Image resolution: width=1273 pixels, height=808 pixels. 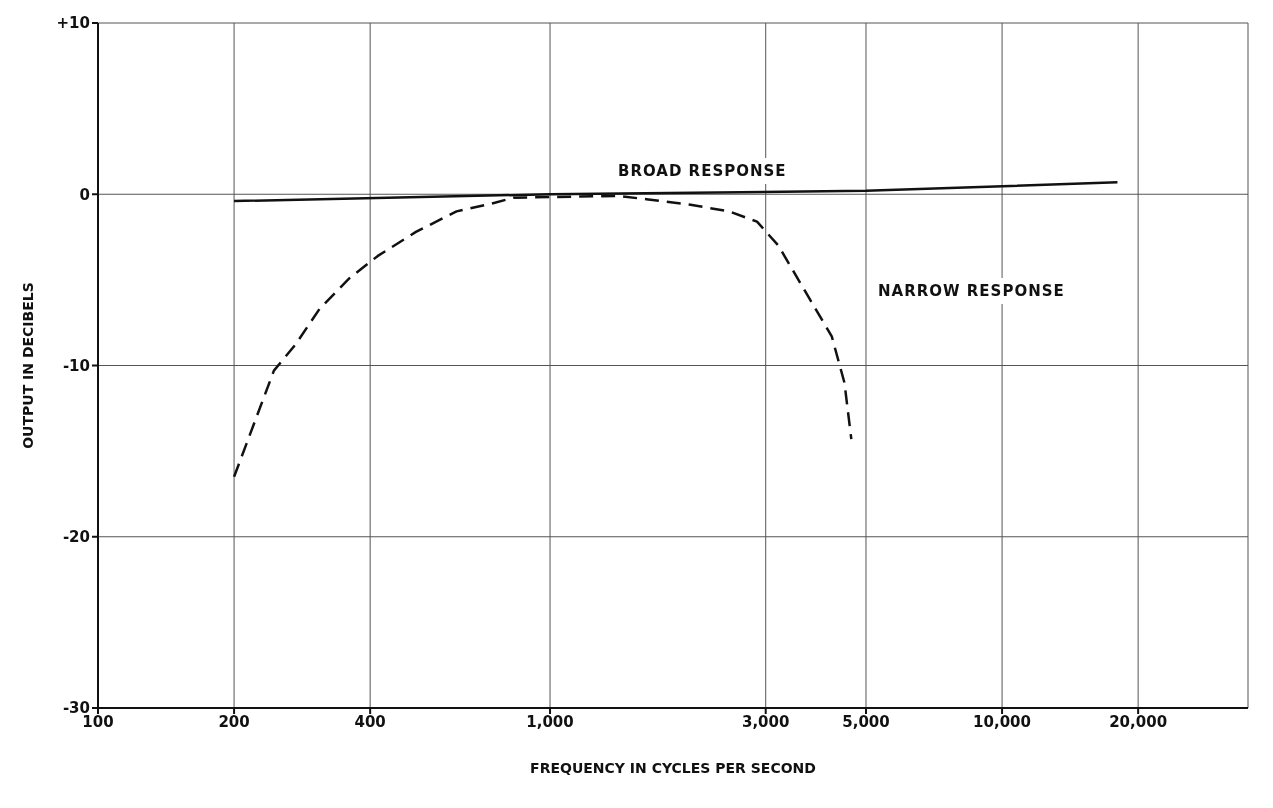 I want to click on x-tick-label: 3,000, so click(x=765, y=721).